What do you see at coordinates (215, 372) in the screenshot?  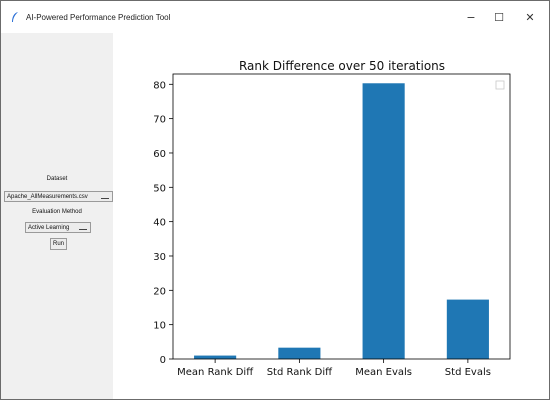 I see `x-tick-label: Mean Rank Diff` at bounding box center [215, 372].